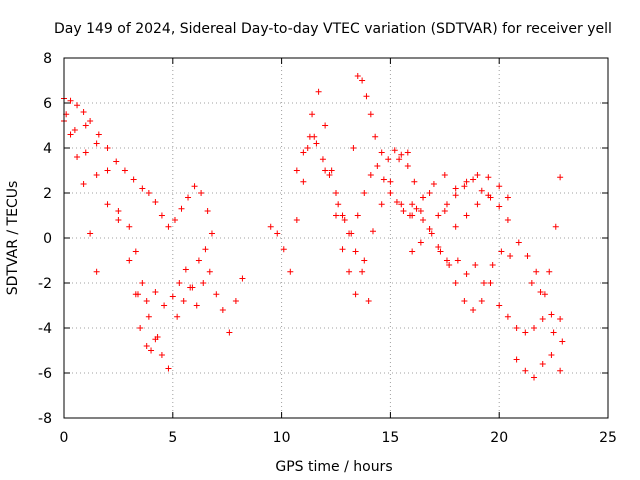 The image size is (640, 480). I want to click on y-tick-label: -8, so click(45, 419).